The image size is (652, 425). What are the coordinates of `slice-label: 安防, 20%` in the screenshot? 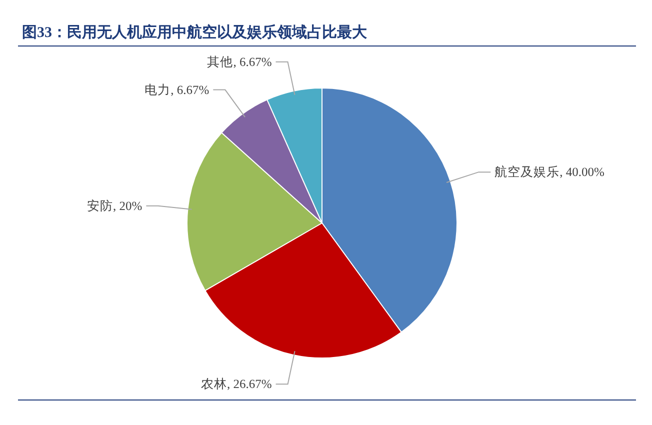 It's located at (114, 205).